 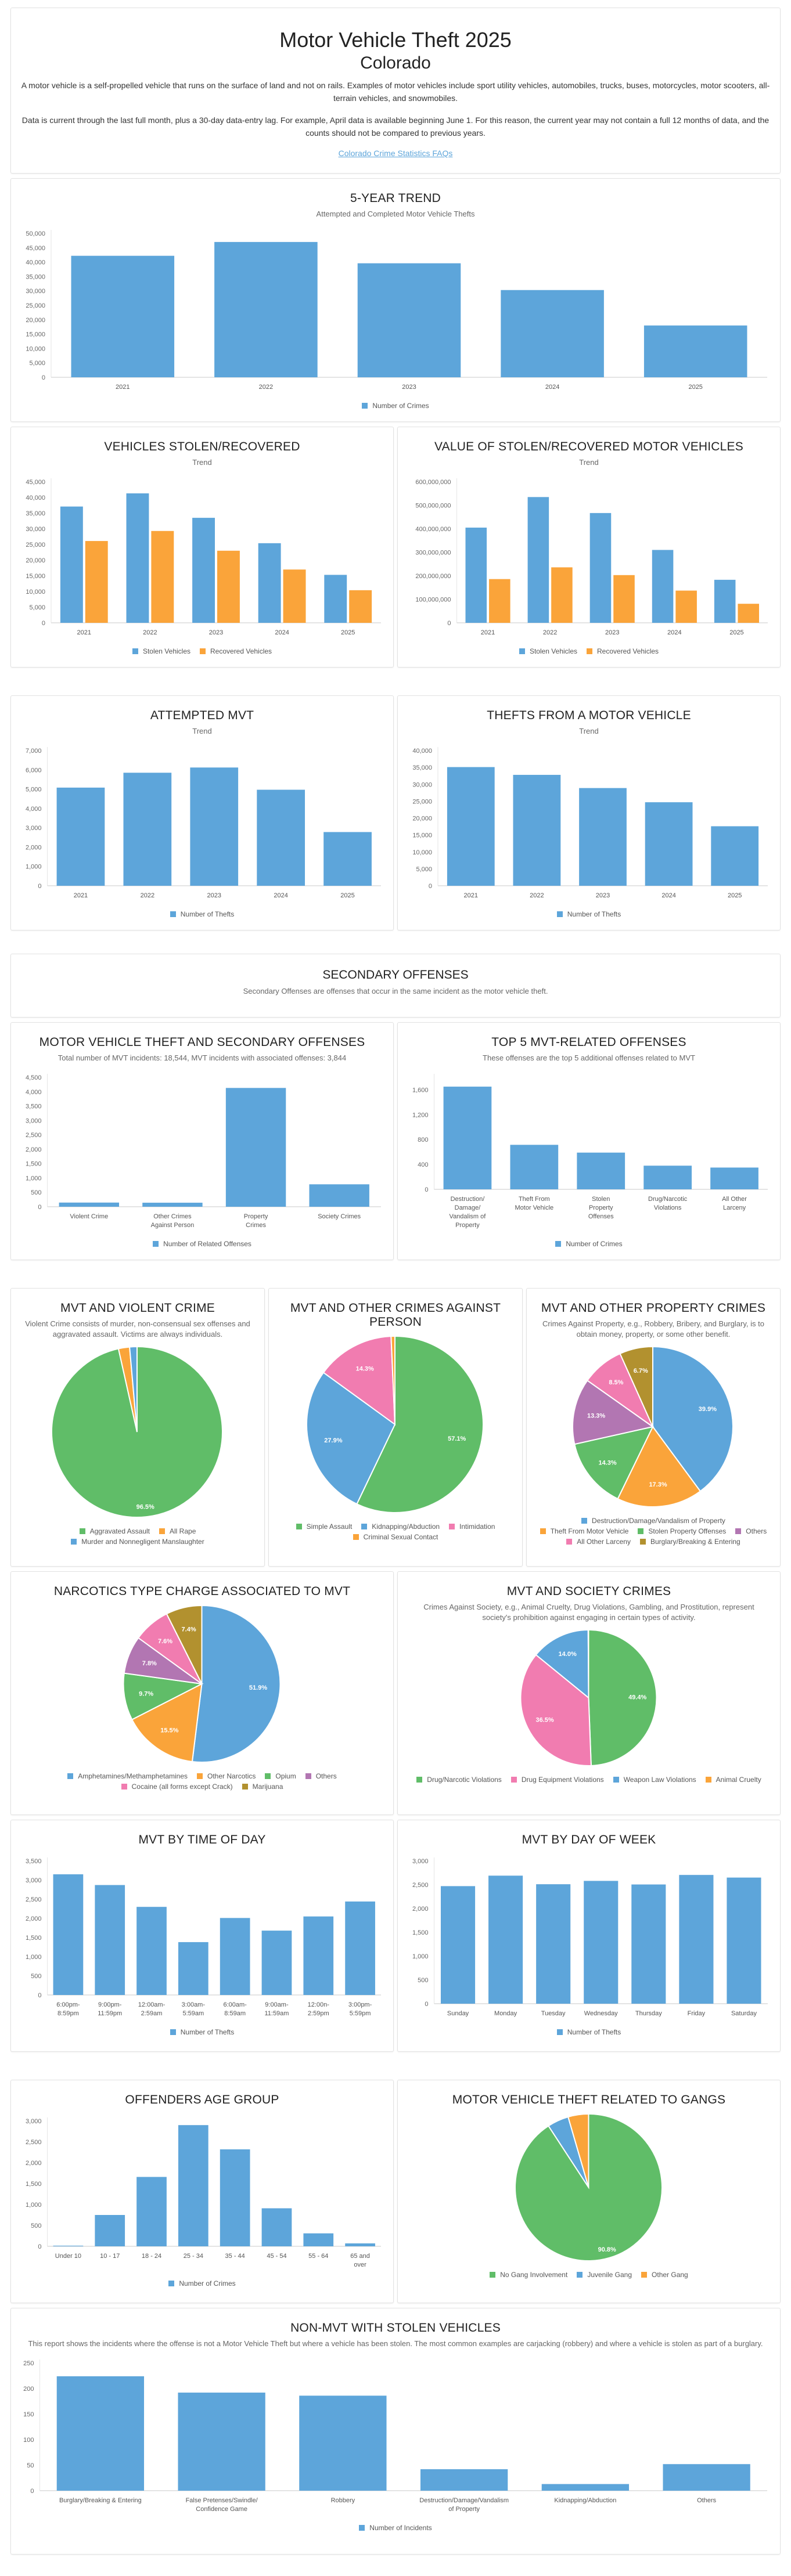 What do you see at coordinates (324, 1527) in the screenshot?
I see `legend-item: Simple Assault` at bounding box center [324, 1527].